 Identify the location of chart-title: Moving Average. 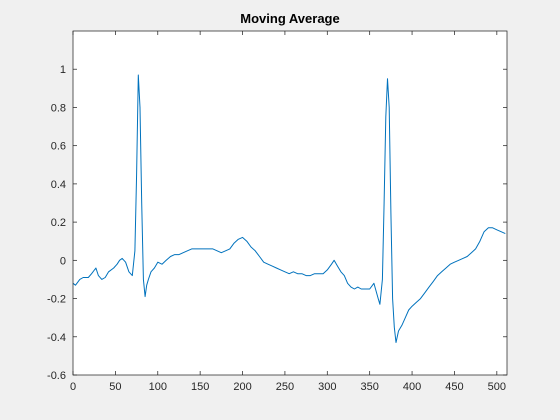
(289, 18).